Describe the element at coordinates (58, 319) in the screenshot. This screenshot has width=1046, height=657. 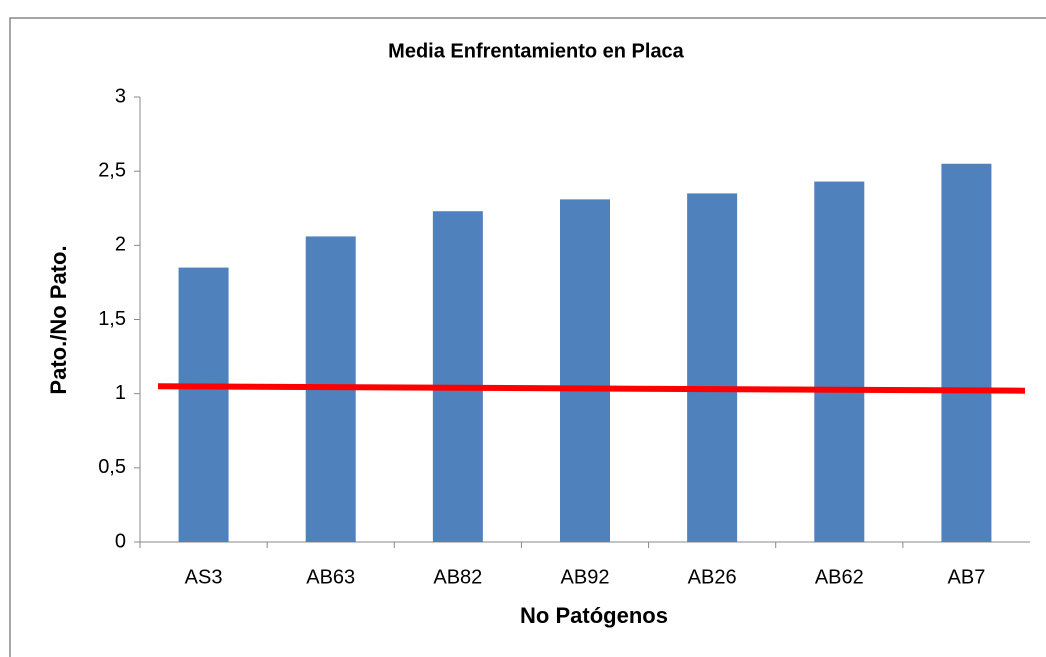
I see `y-axis-label: Pato./No Pato.` at that location.